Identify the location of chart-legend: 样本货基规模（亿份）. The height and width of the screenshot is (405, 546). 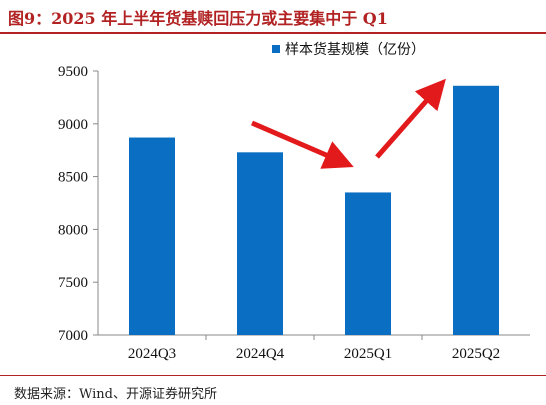
(348, 49).